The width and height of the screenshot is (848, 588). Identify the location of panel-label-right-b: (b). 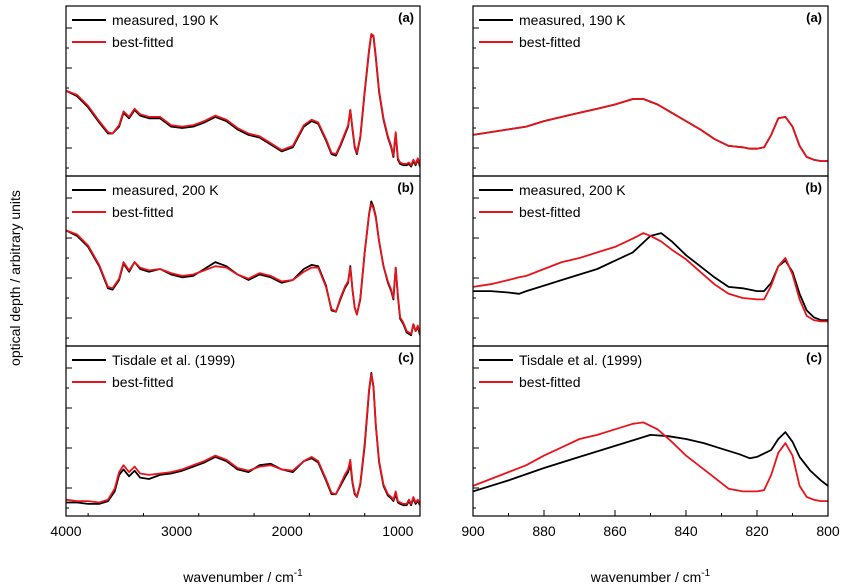
(813, 187).